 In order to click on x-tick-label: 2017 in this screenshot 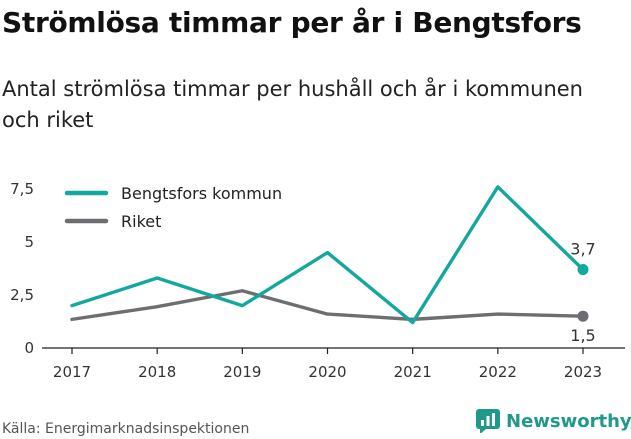, I will do `click(72, 372)`.